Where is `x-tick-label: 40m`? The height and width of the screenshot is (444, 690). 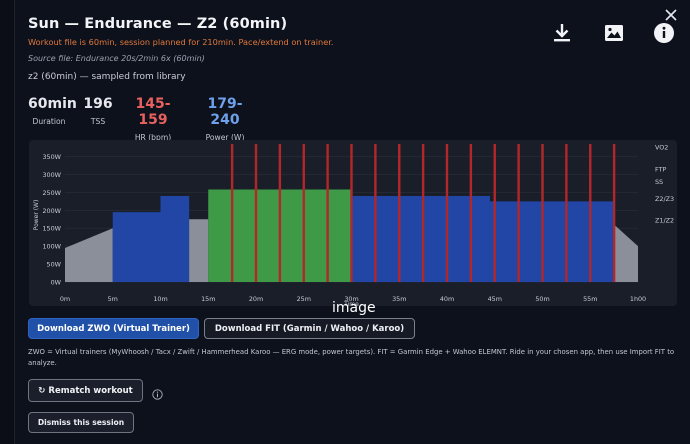
x-tick-label: 40m is located at coordinates (447, 299).